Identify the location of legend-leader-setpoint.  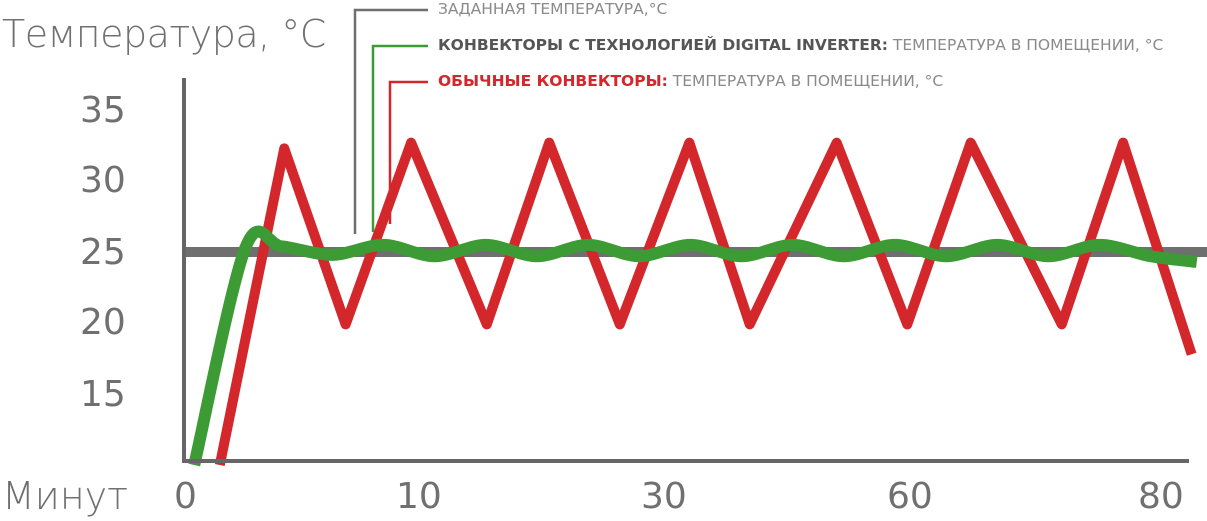
(390, 121).